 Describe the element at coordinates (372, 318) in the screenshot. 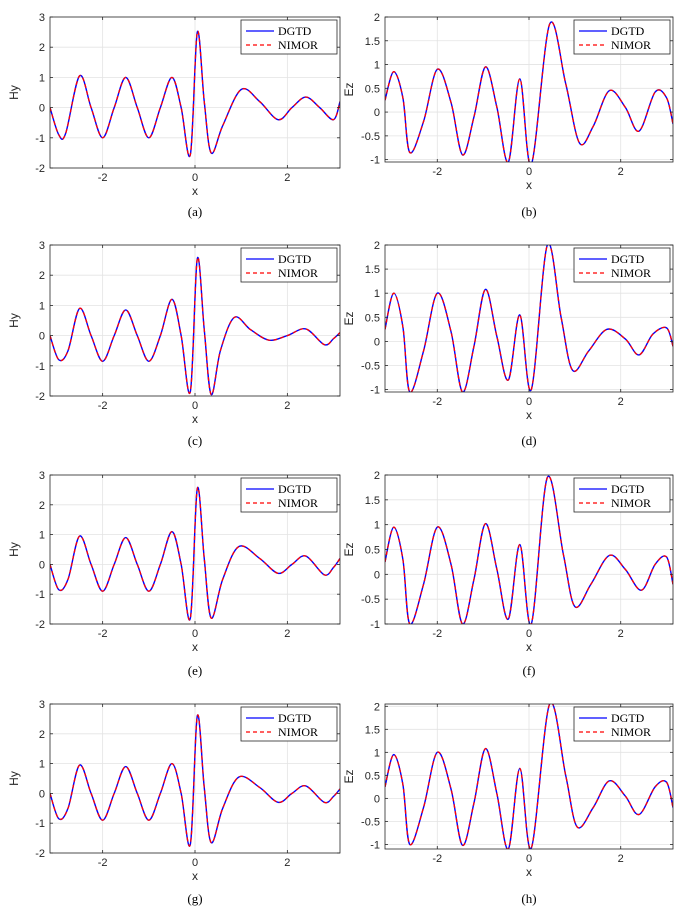

I see `y-tick-label: 0.5` at that location.